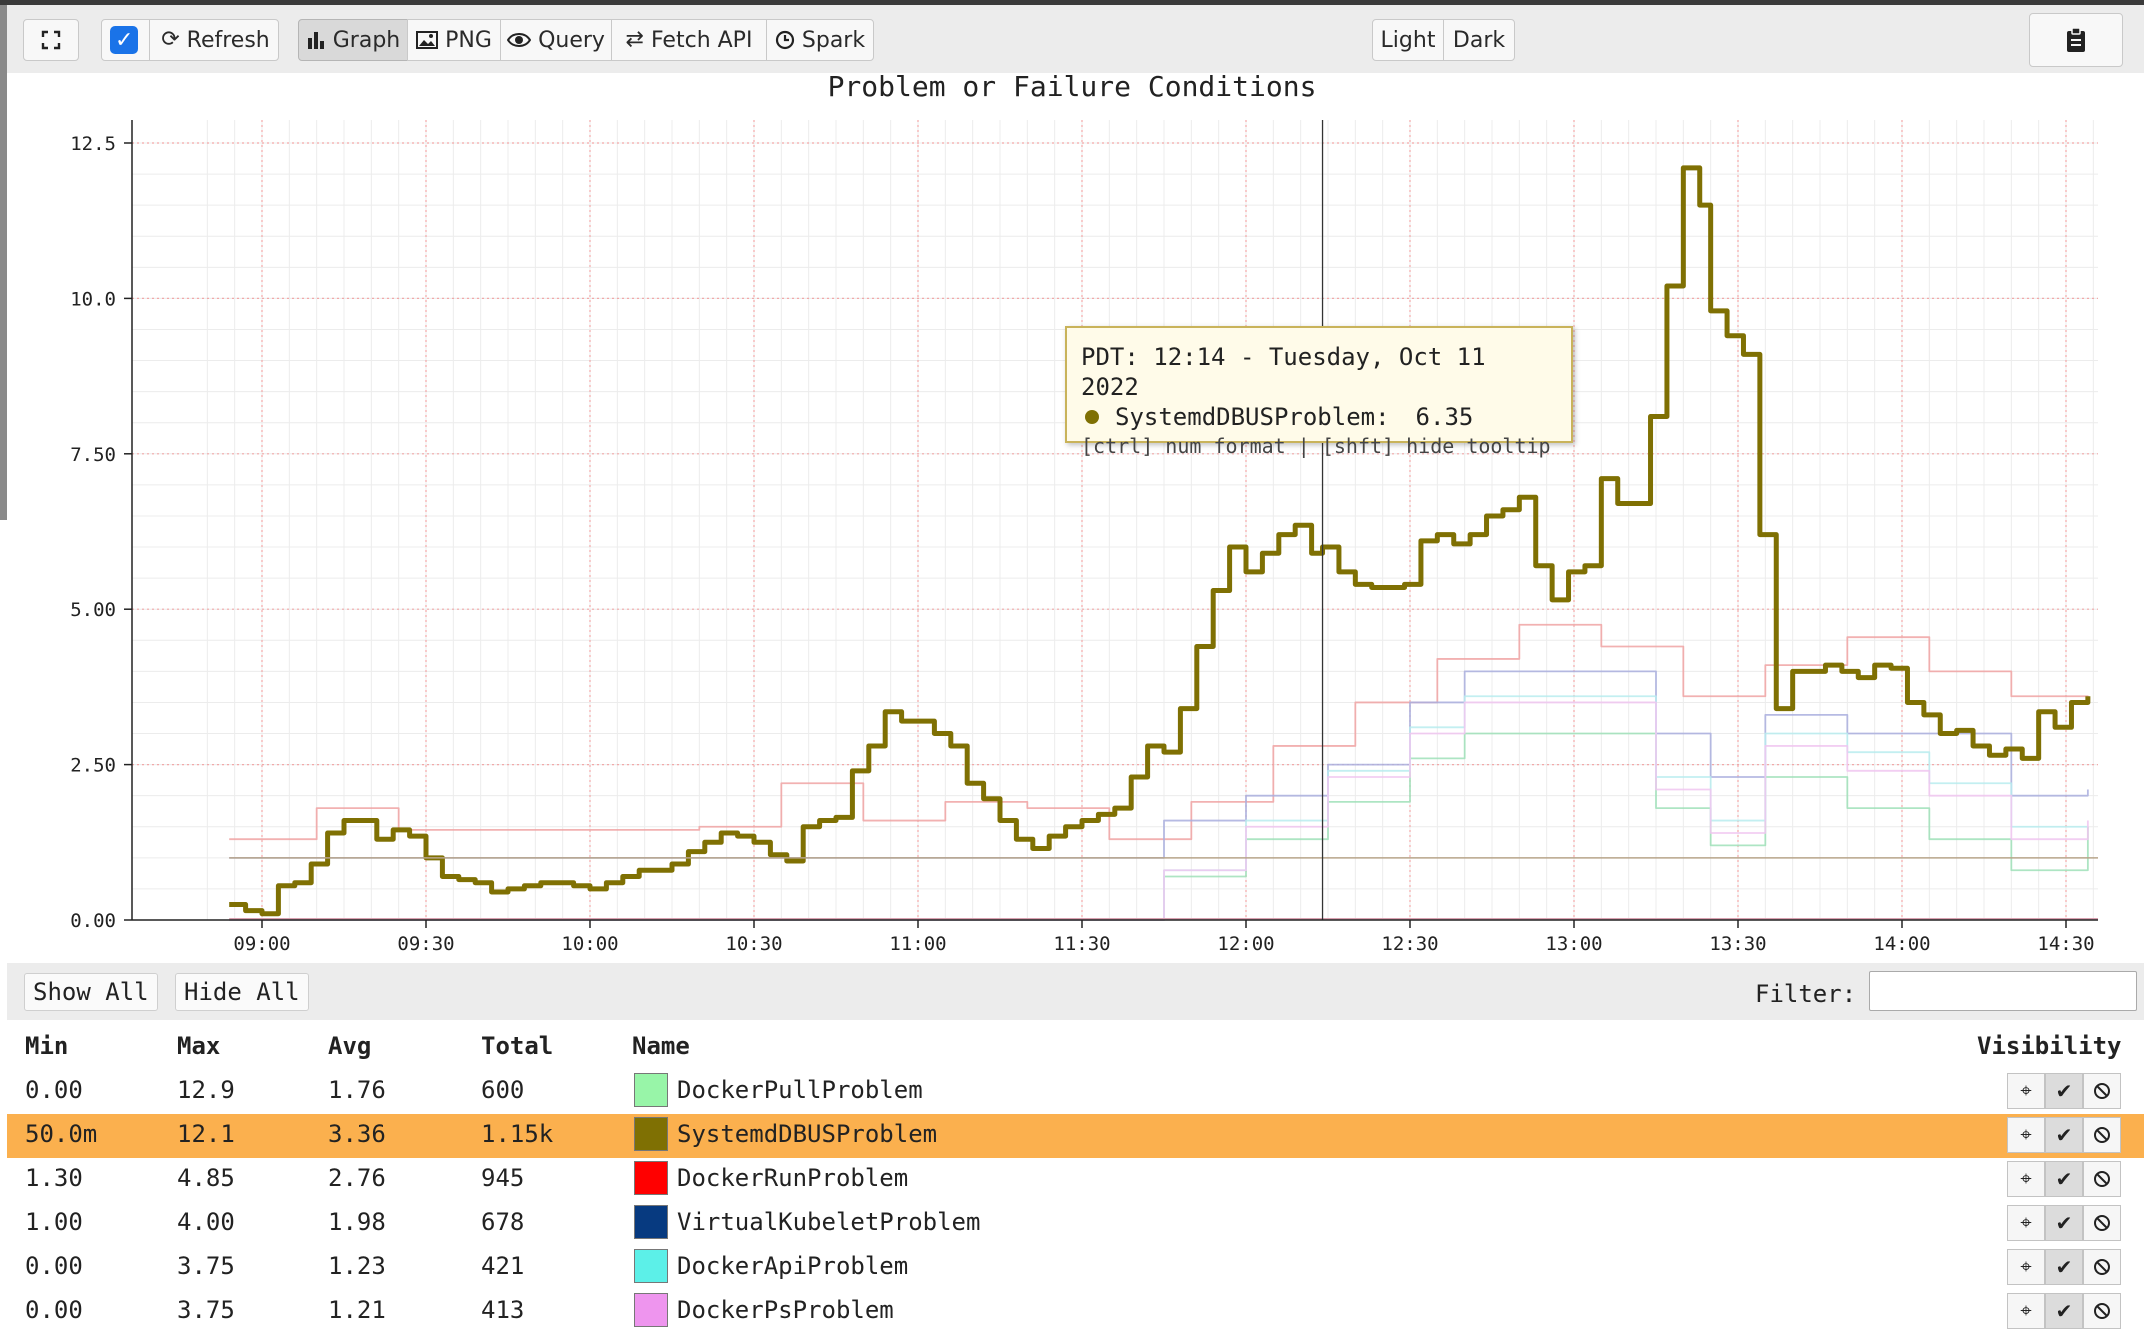  What do you see at coordinates (1737, 944) in the screenshot?
I see `x-tick-label: 13:30` at bounding box center [1737, 944].